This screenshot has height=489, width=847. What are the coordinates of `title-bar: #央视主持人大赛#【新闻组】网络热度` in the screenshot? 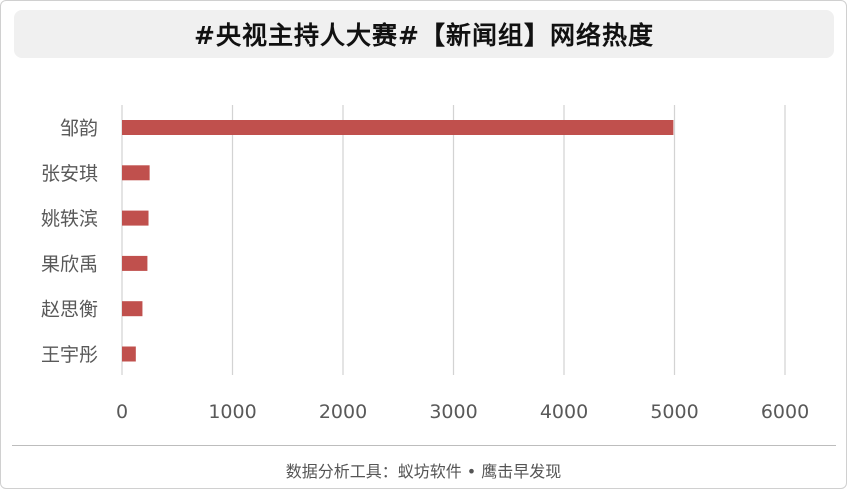 It's located at (424, 34).